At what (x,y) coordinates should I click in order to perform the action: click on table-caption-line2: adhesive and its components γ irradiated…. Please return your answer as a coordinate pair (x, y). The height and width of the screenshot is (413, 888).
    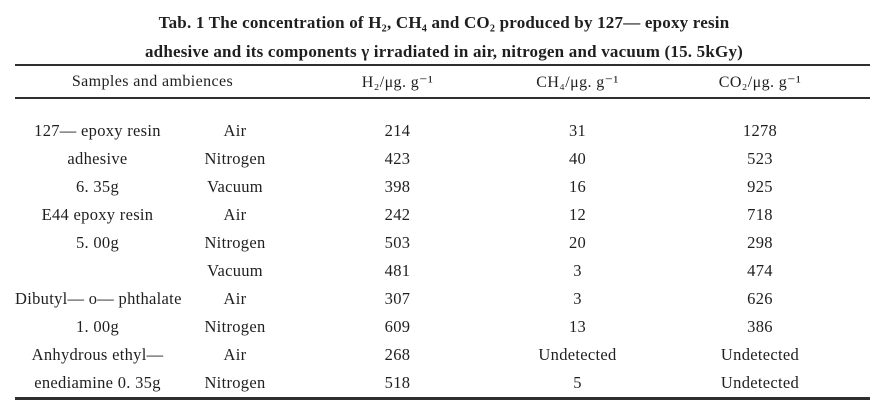
    Looking at the image, I should click on (444, 51).